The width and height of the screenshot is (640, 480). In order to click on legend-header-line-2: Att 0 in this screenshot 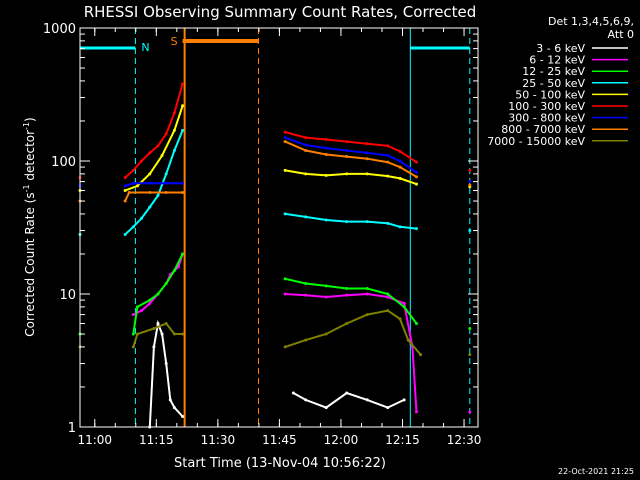, I will do `click(621, 34)`.